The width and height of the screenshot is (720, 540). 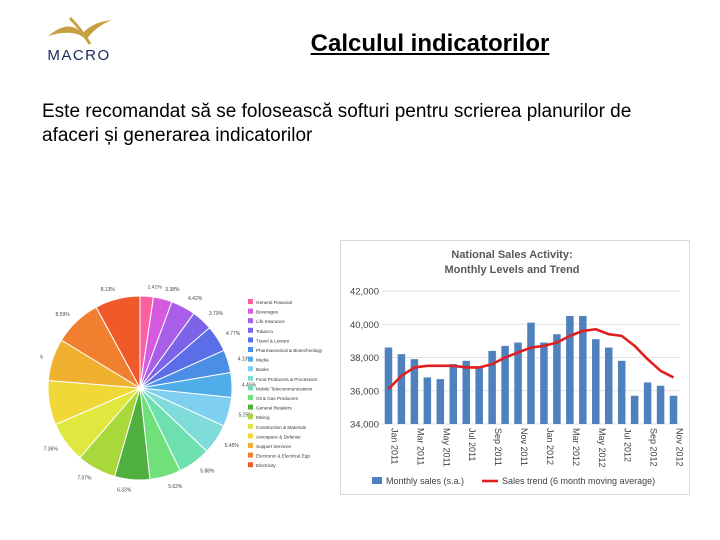 What do you see at coordinates (216, 314) in the screenshot?
I see `pie-label-3: 3.79%` at bounding box center [216, 314].